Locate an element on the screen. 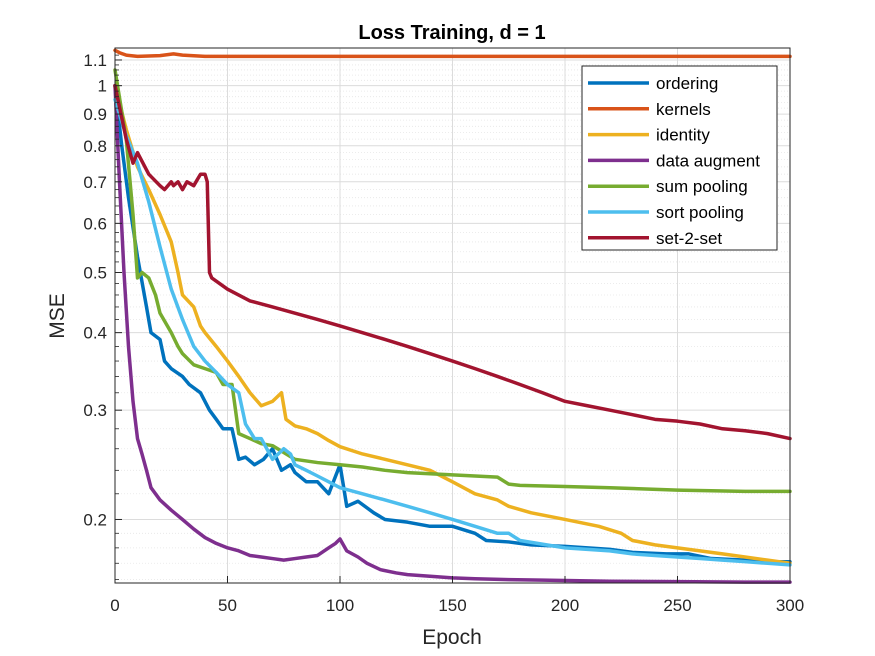  legend-label-set-2-set: set-2-set is located at coordinates (689, 238).